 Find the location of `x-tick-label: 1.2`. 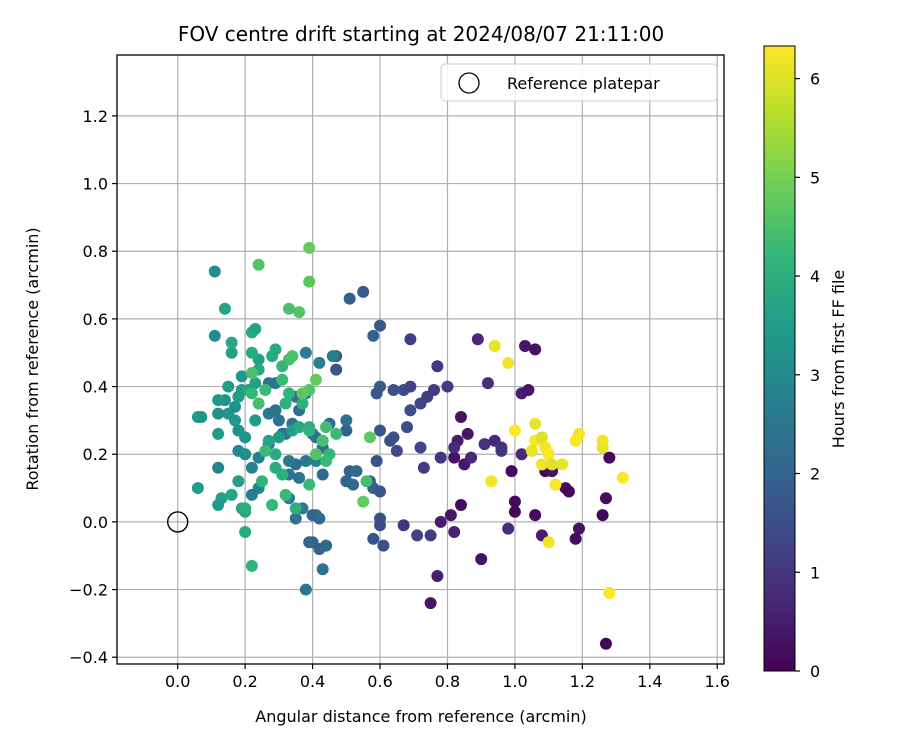

x-tick-label: 1.2 is located at coordinates (582, 681).